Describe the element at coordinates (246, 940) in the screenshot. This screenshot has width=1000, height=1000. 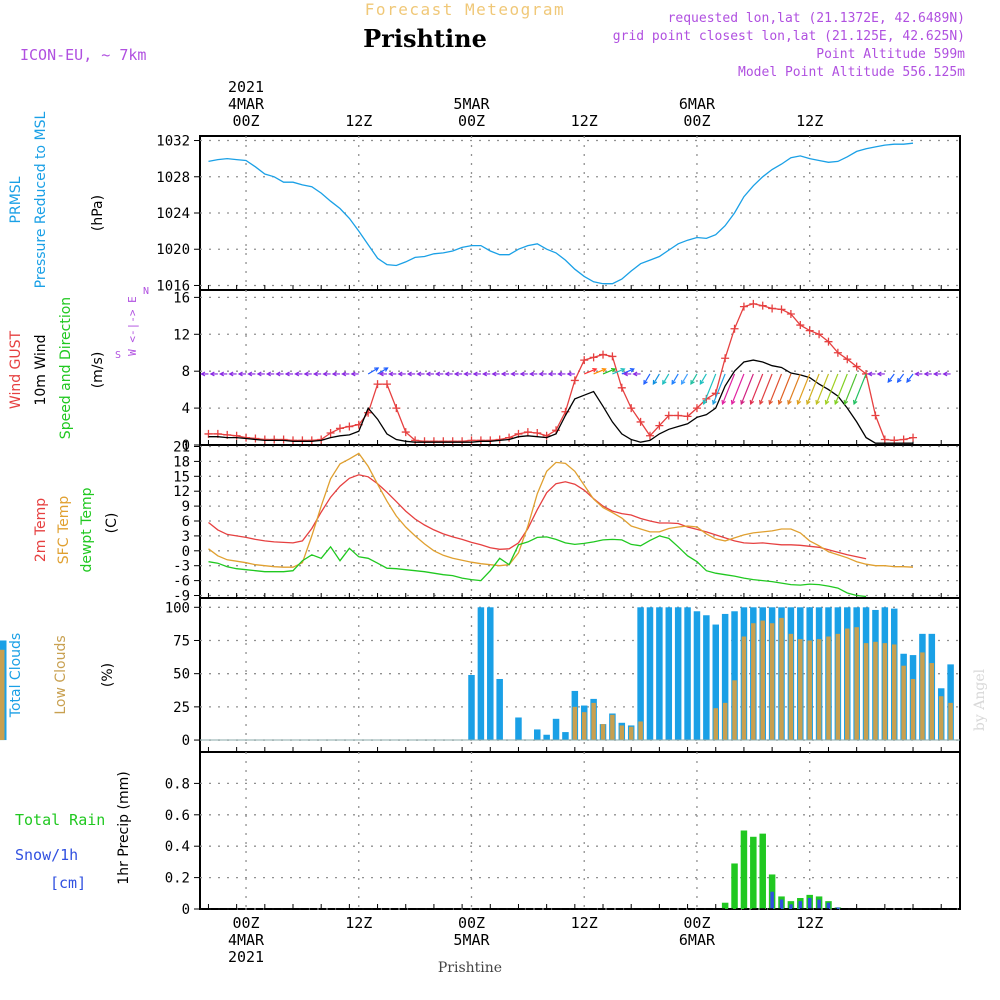
I see `time-label-bottom: 4MAR` at that location.